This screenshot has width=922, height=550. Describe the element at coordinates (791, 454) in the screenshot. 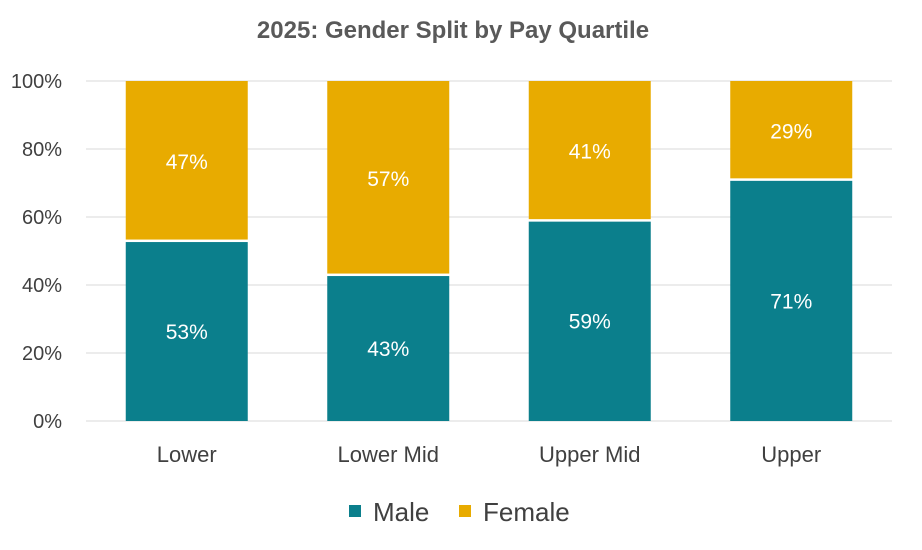

I see `x-category-label: Upper` at that location.